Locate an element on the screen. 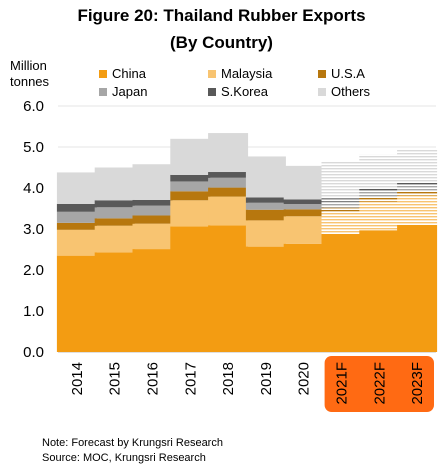 The image size is (443, 474). bar-skorea-2018 is located at coordinates (228, 175).